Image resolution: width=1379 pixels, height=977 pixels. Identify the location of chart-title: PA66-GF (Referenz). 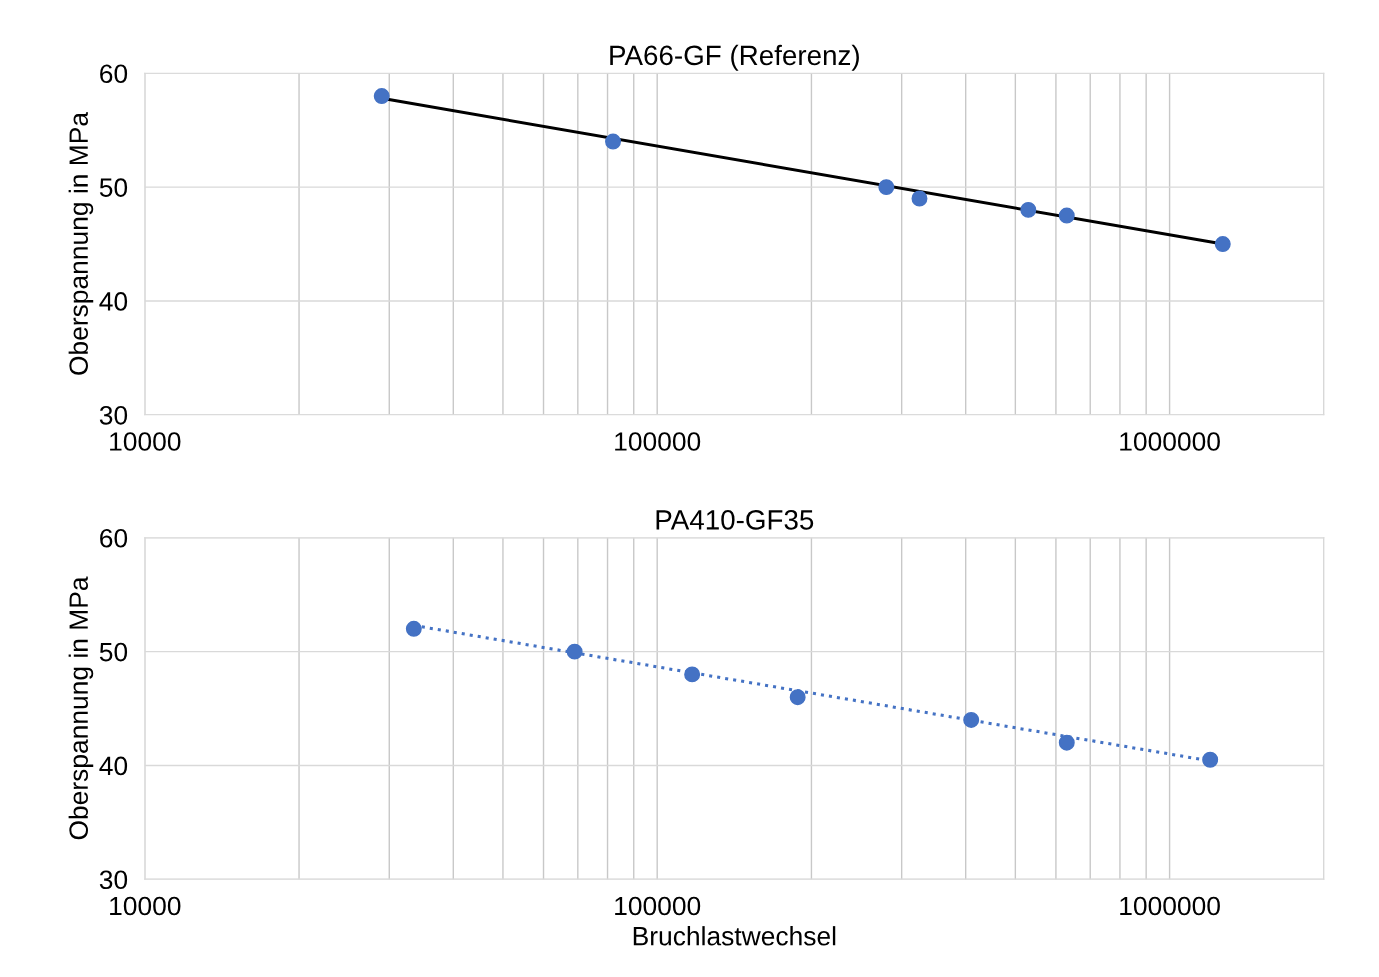
(734, 57).